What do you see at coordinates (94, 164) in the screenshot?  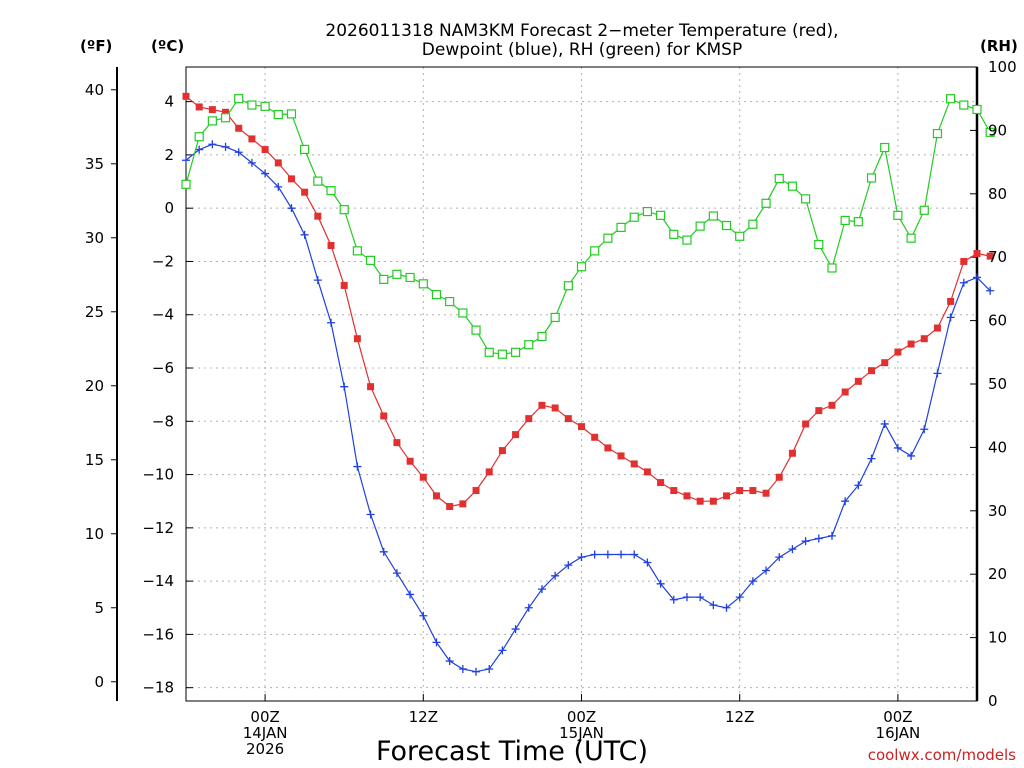 I see `fahrenheit-tick-label: 35` at bounding box center [94, 164].